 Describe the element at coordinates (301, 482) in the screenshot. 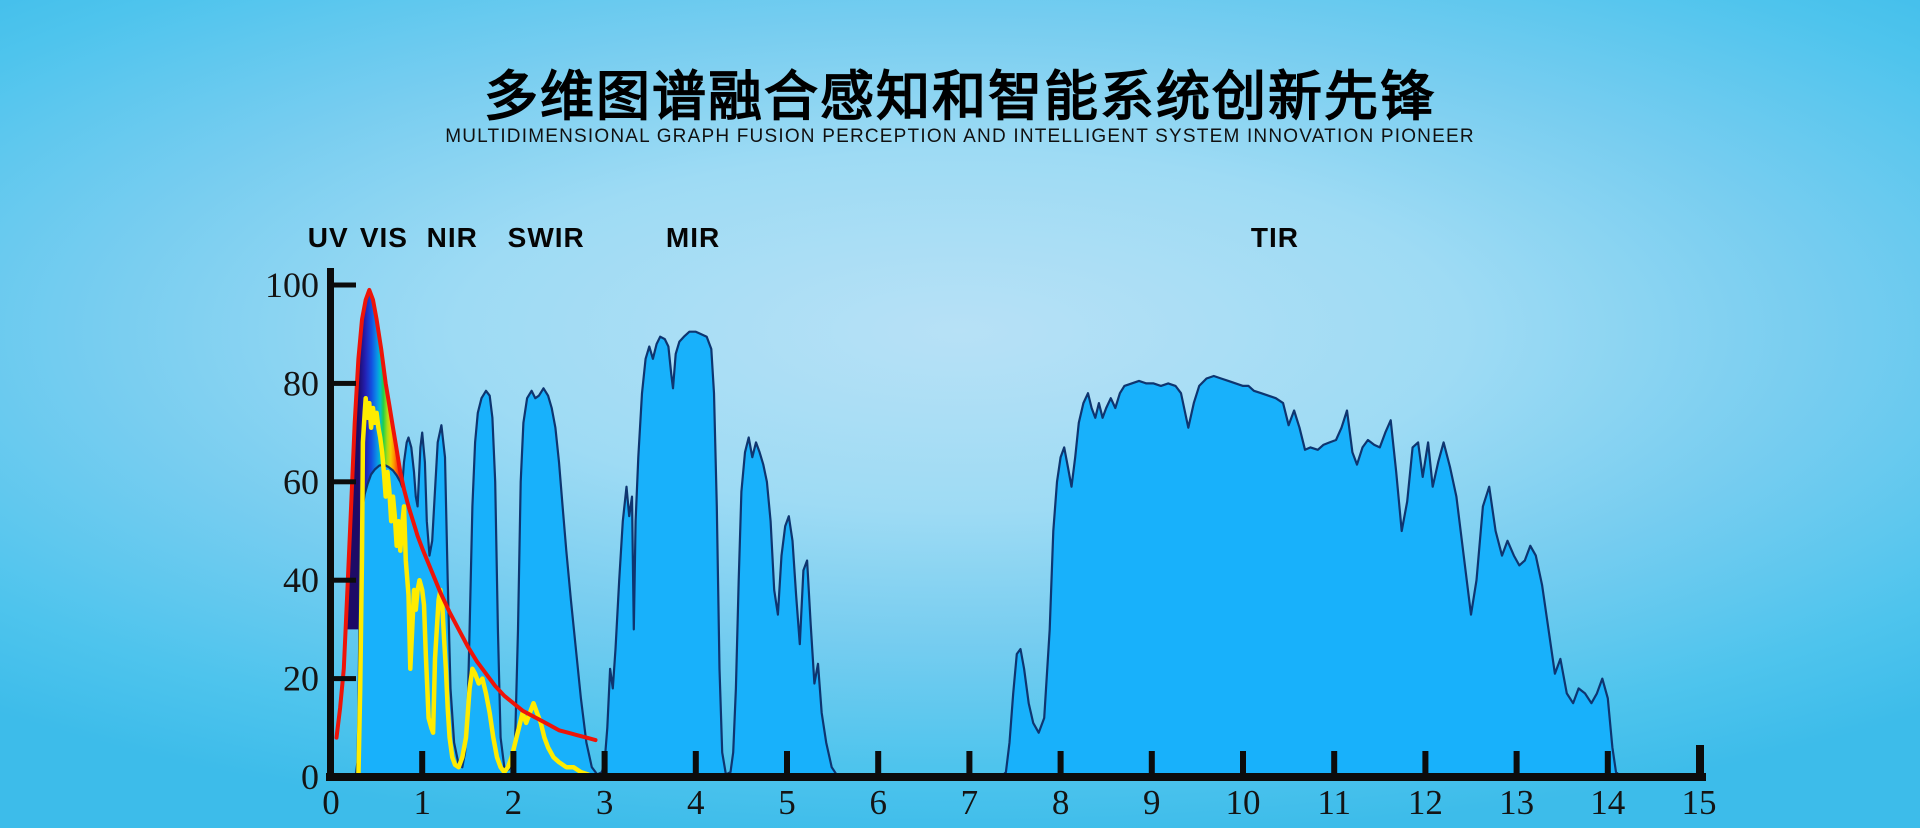

I see `y-tick-label: 60` at that location.